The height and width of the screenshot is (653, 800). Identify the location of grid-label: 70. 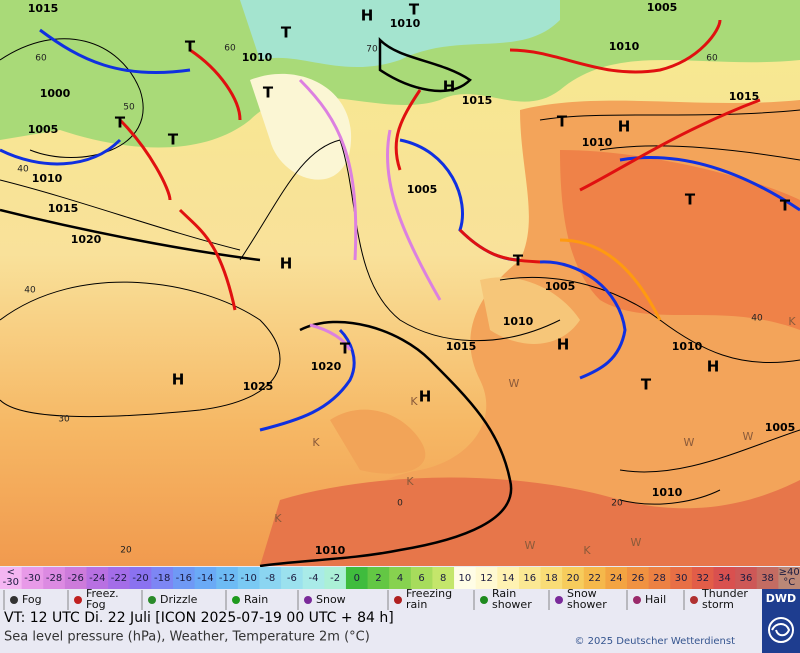
(372, 50).